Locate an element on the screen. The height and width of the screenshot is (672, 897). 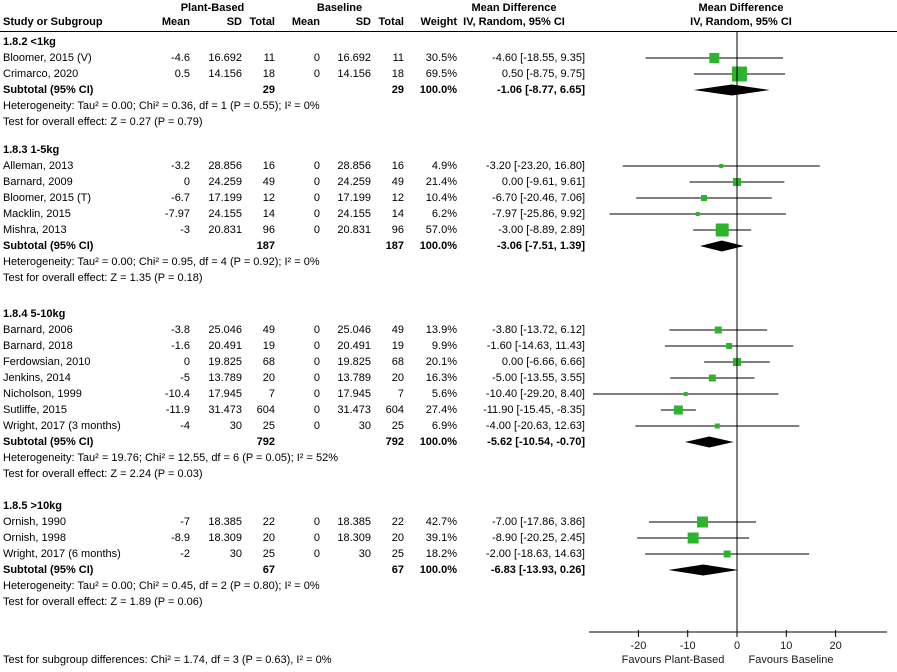
baseline-total: 96 is located at coordinates (397, 230).